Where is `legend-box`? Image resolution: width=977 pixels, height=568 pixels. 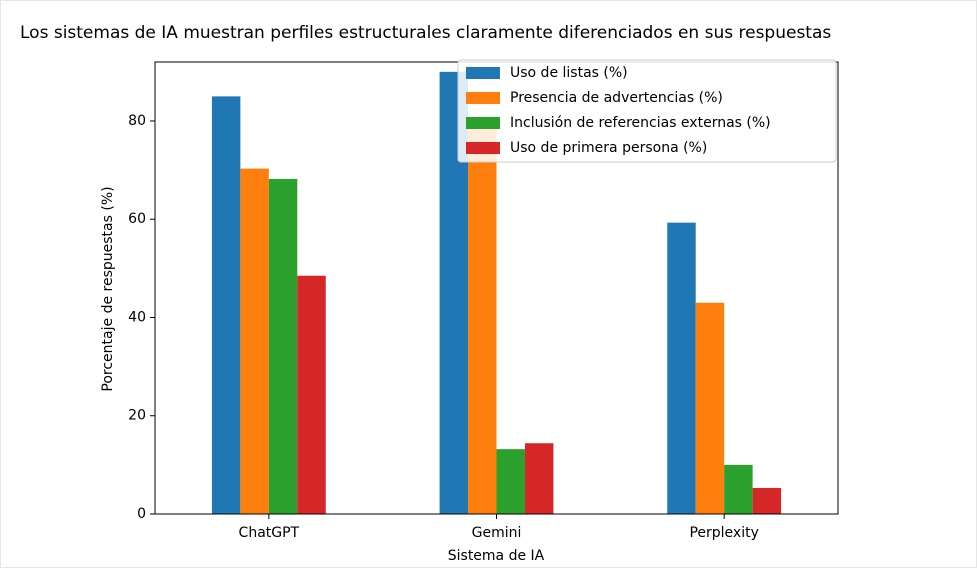
legend-box is located at coordinates (647, 111).